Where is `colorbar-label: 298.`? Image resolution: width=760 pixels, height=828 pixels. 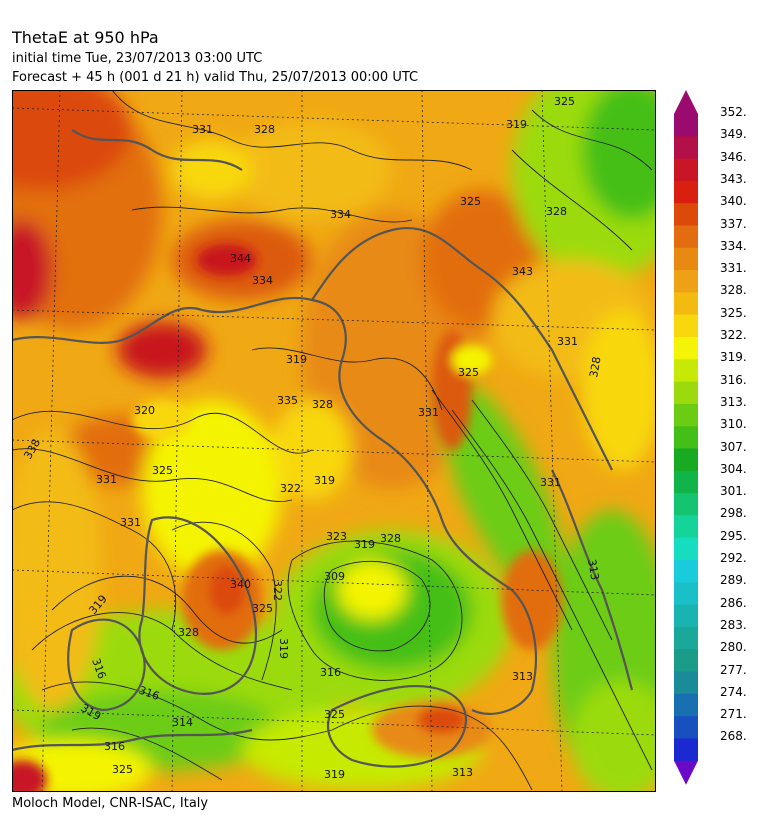 colorbar-label: 298. is located at coordinates (733, 513).